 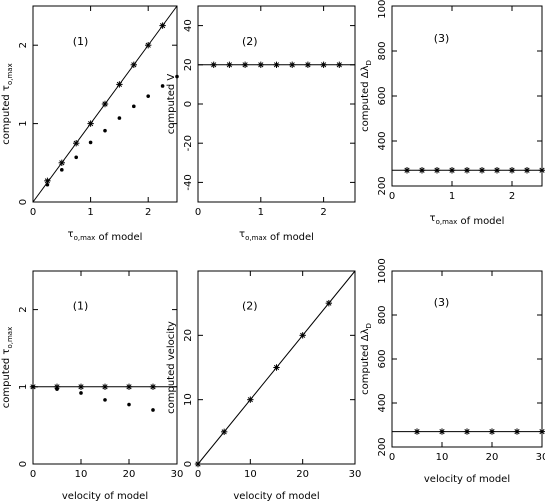 I want to click on y-tick-label: 2, so click(x=23, y=45).